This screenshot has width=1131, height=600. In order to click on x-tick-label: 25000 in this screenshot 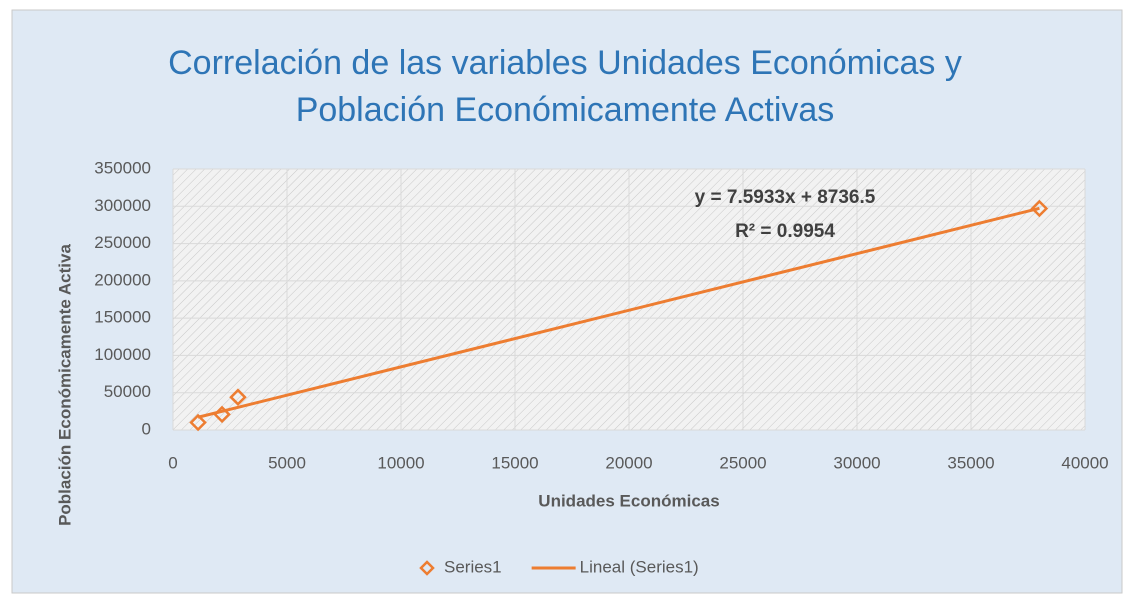, I will do `click(742, 462)`.